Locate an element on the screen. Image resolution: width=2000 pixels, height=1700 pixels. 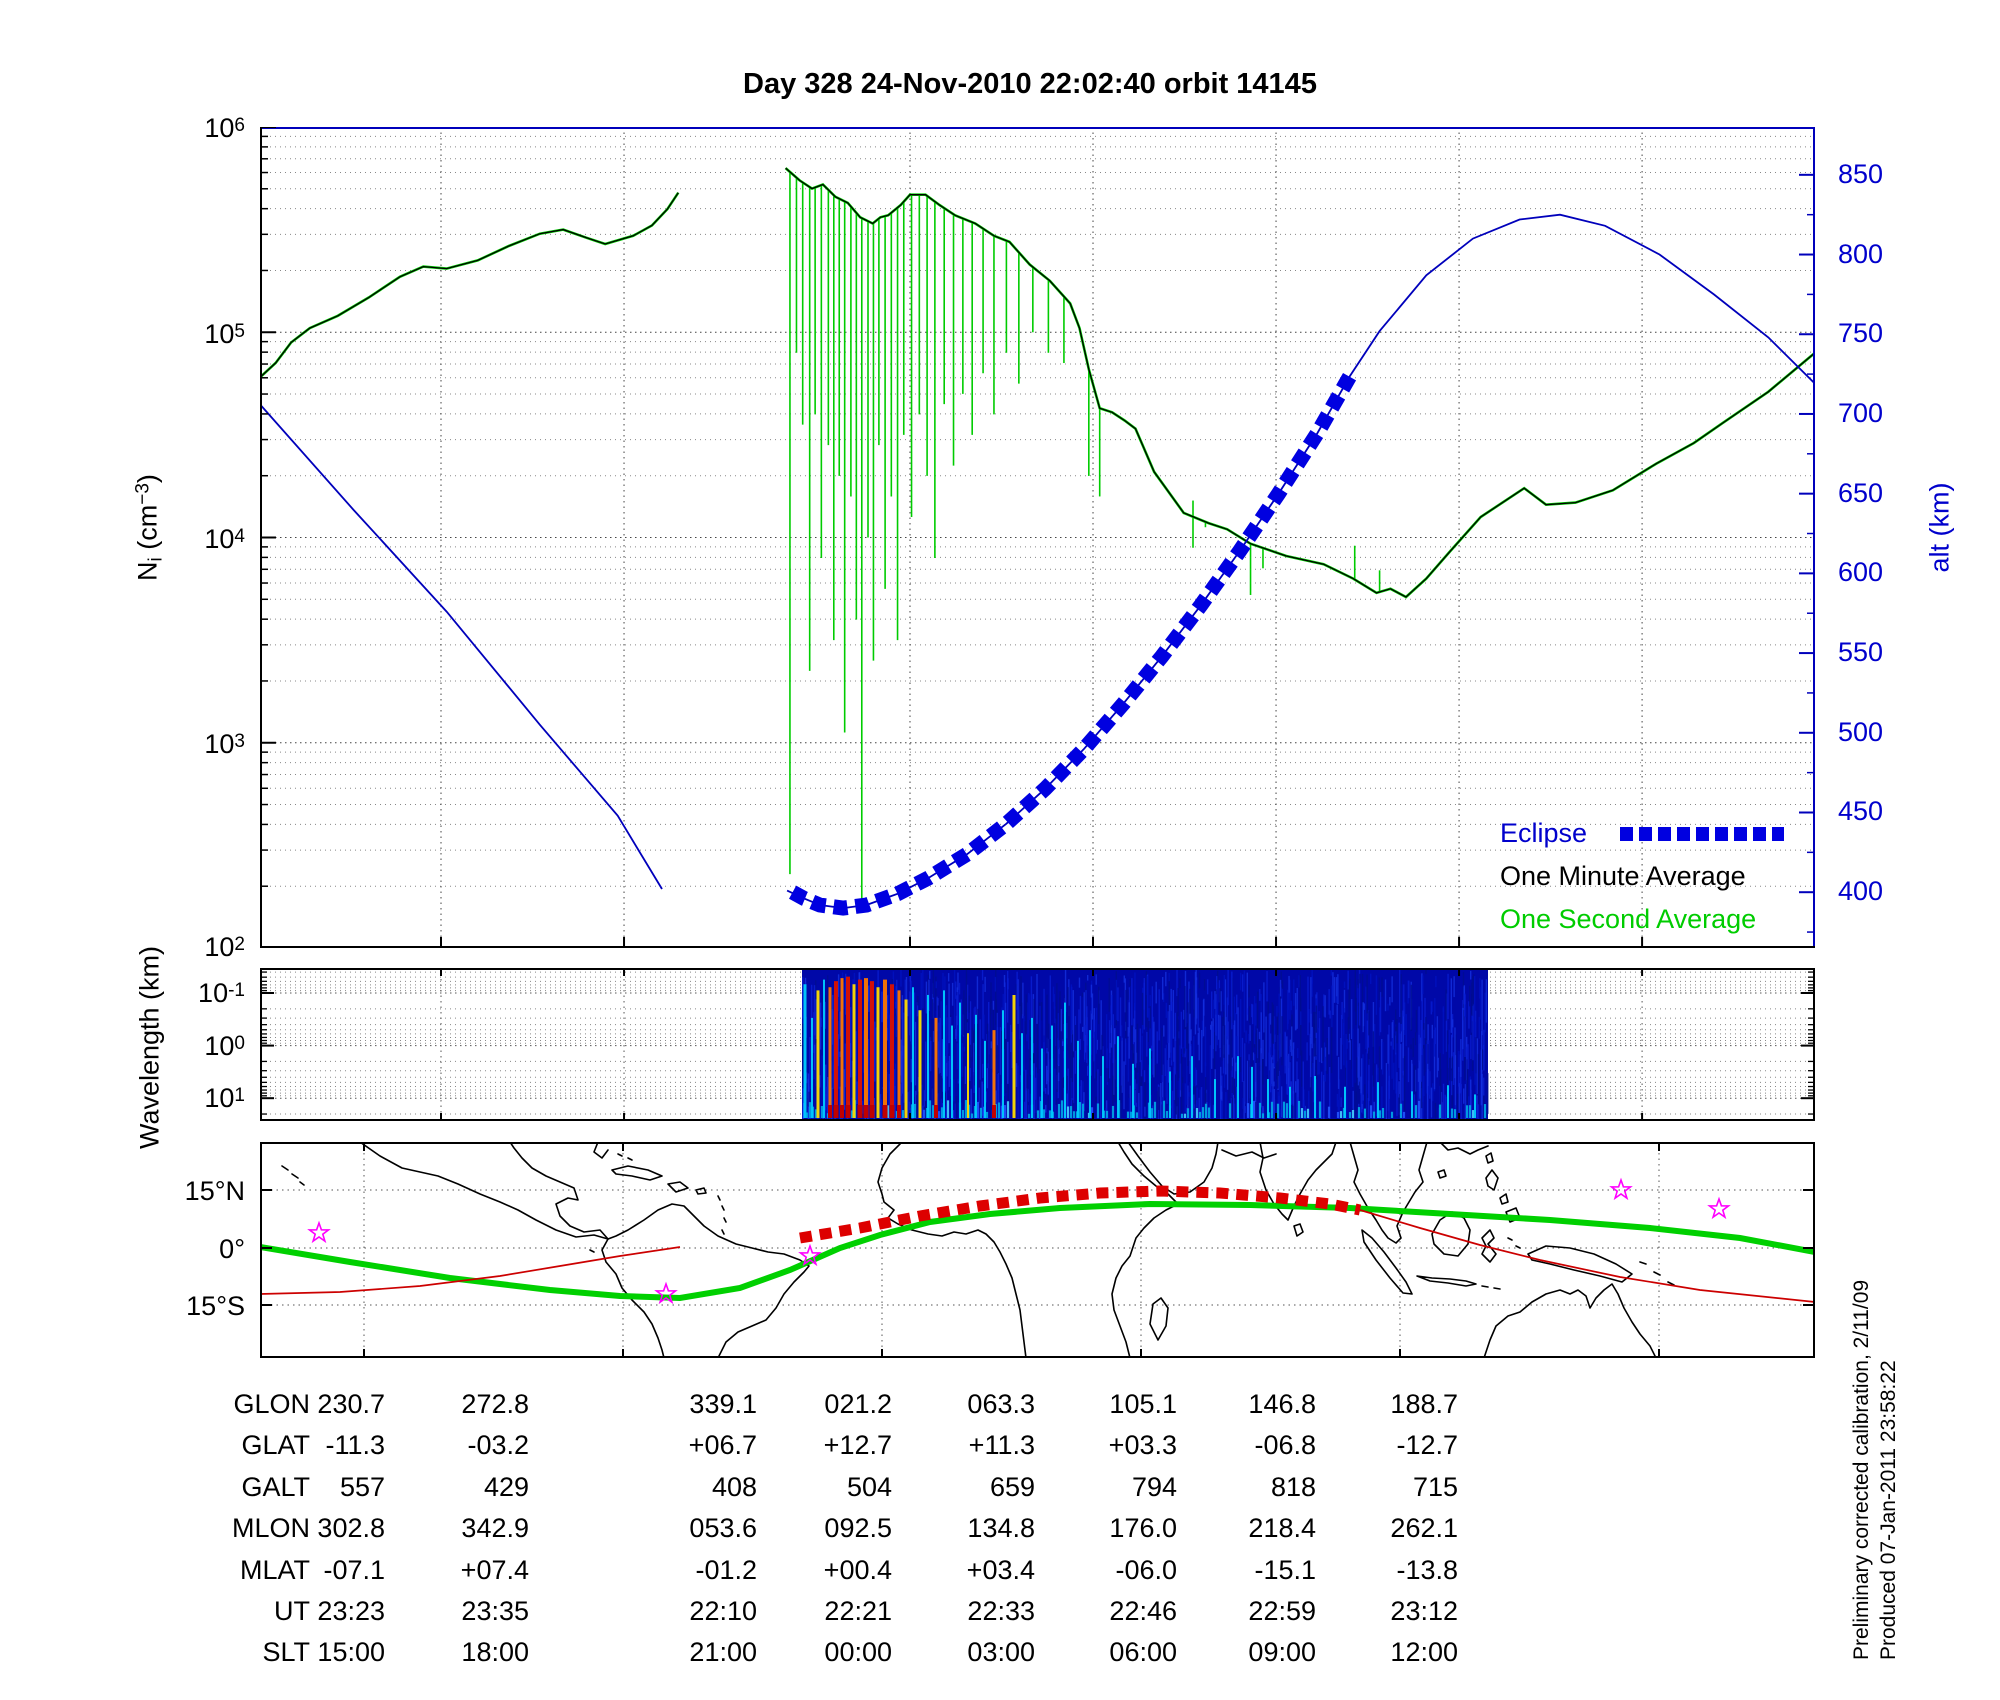
table-cell-mlat-7: -13.8 is located at coordinates (1427, 1569).